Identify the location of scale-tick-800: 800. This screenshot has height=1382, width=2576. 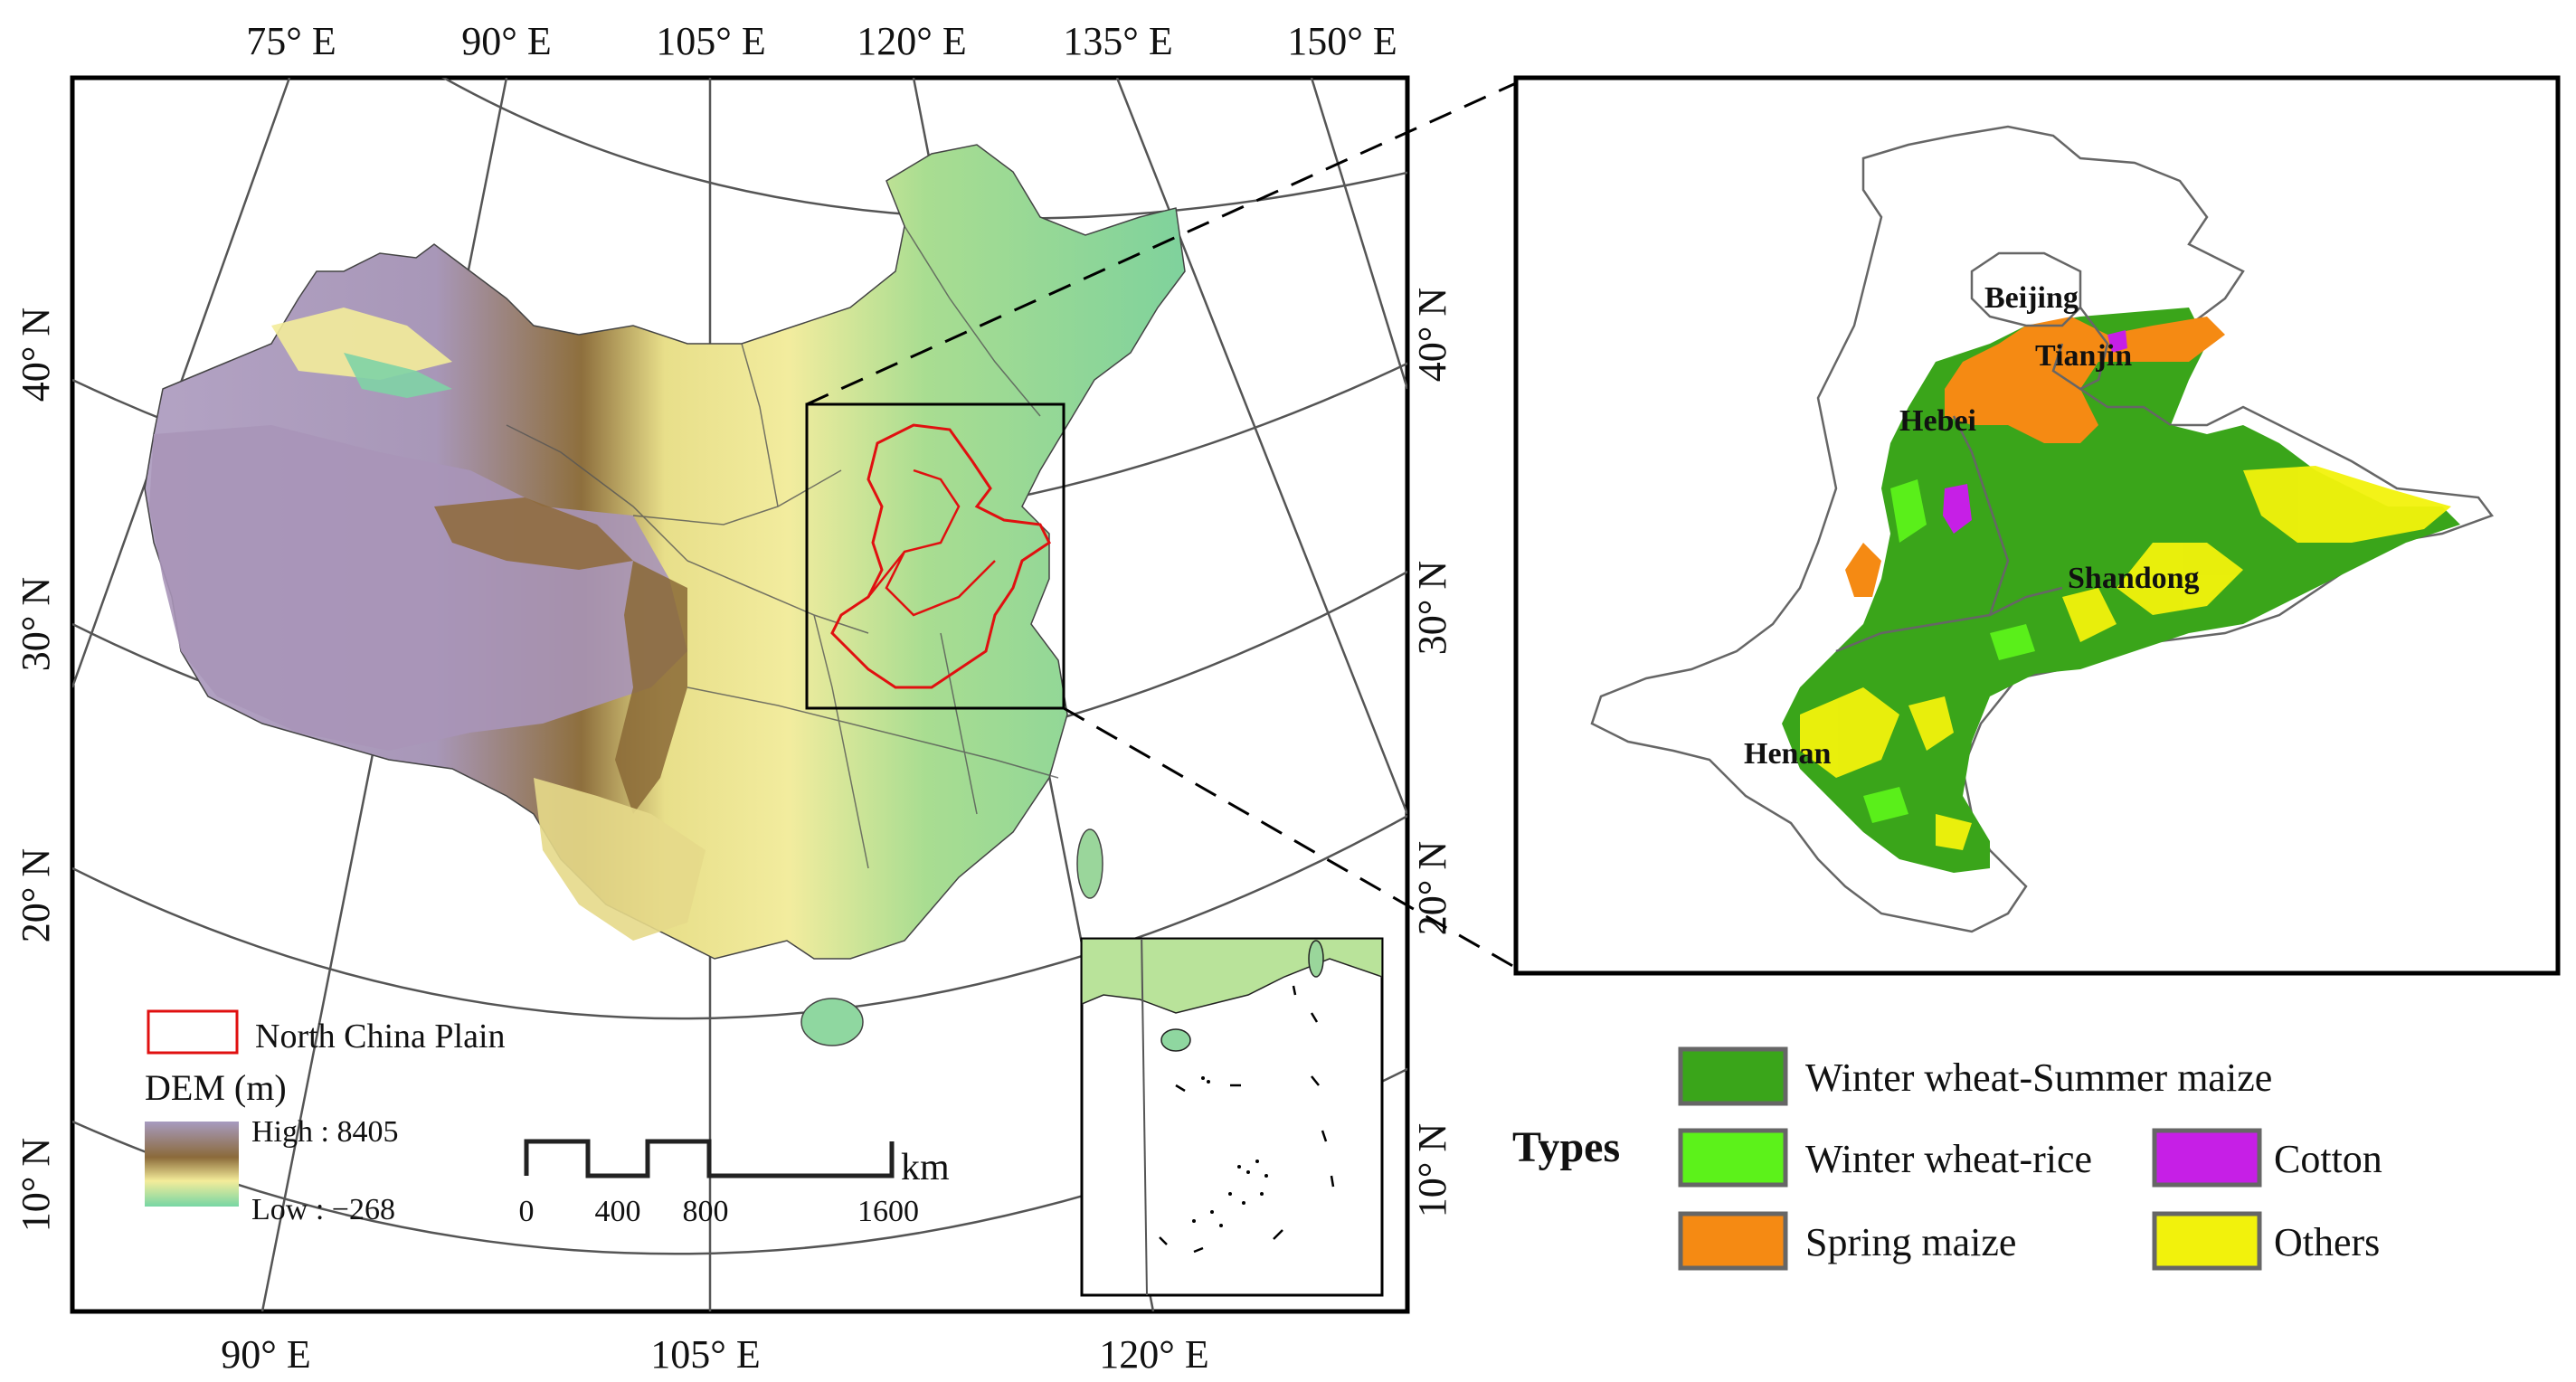
(706, 1211).